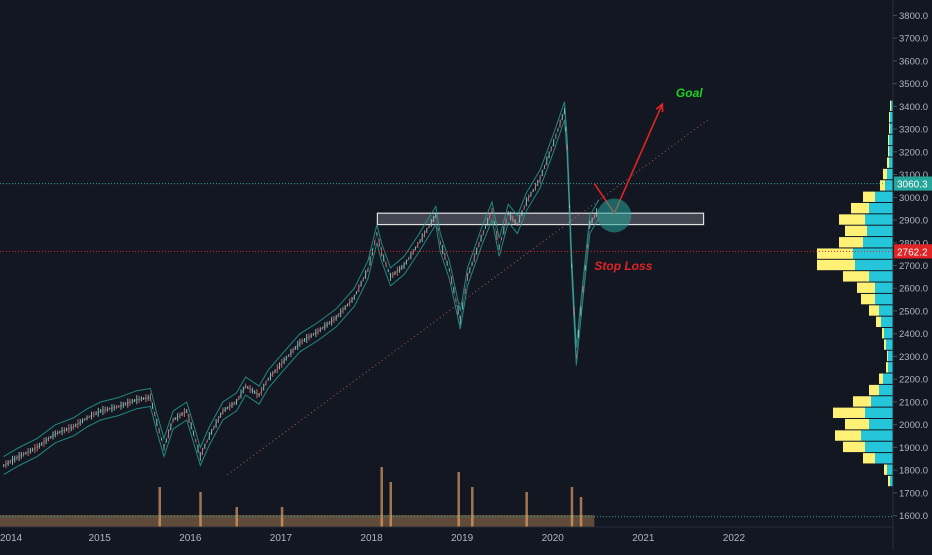 The width and height of the screenshot is (932, 555). What do you see at coordinates (462, 538) in the screenshot?
I see `x-tick-label: 2019` at bounding box center [462, 538].